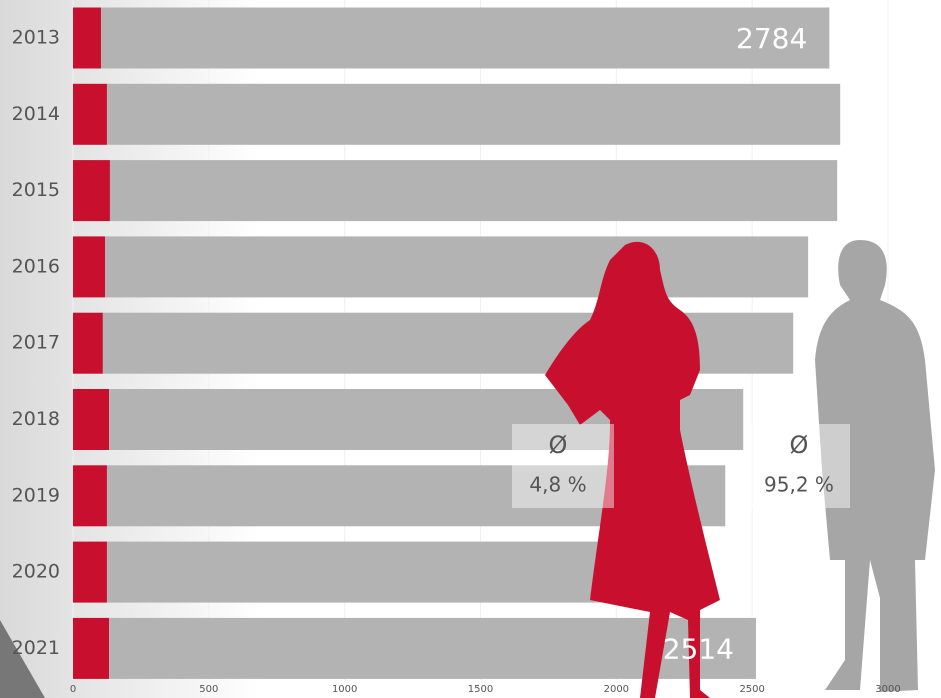  I want to click on y-tick-label: 2021, so click(36, 648).